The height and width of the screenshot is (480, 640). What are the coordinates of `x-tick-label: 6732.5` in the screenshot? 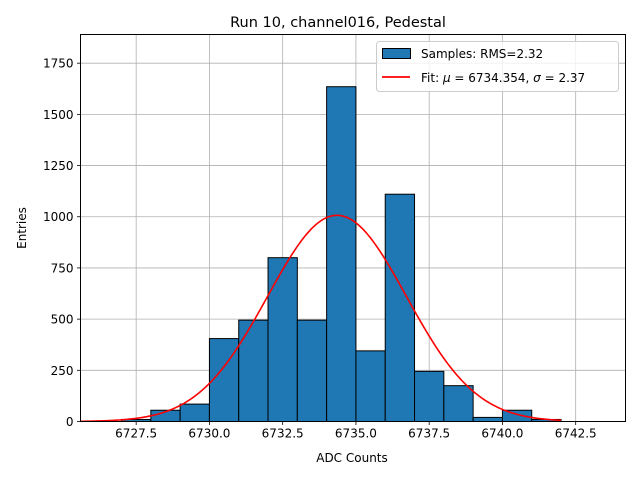 It's located at (283, 434).